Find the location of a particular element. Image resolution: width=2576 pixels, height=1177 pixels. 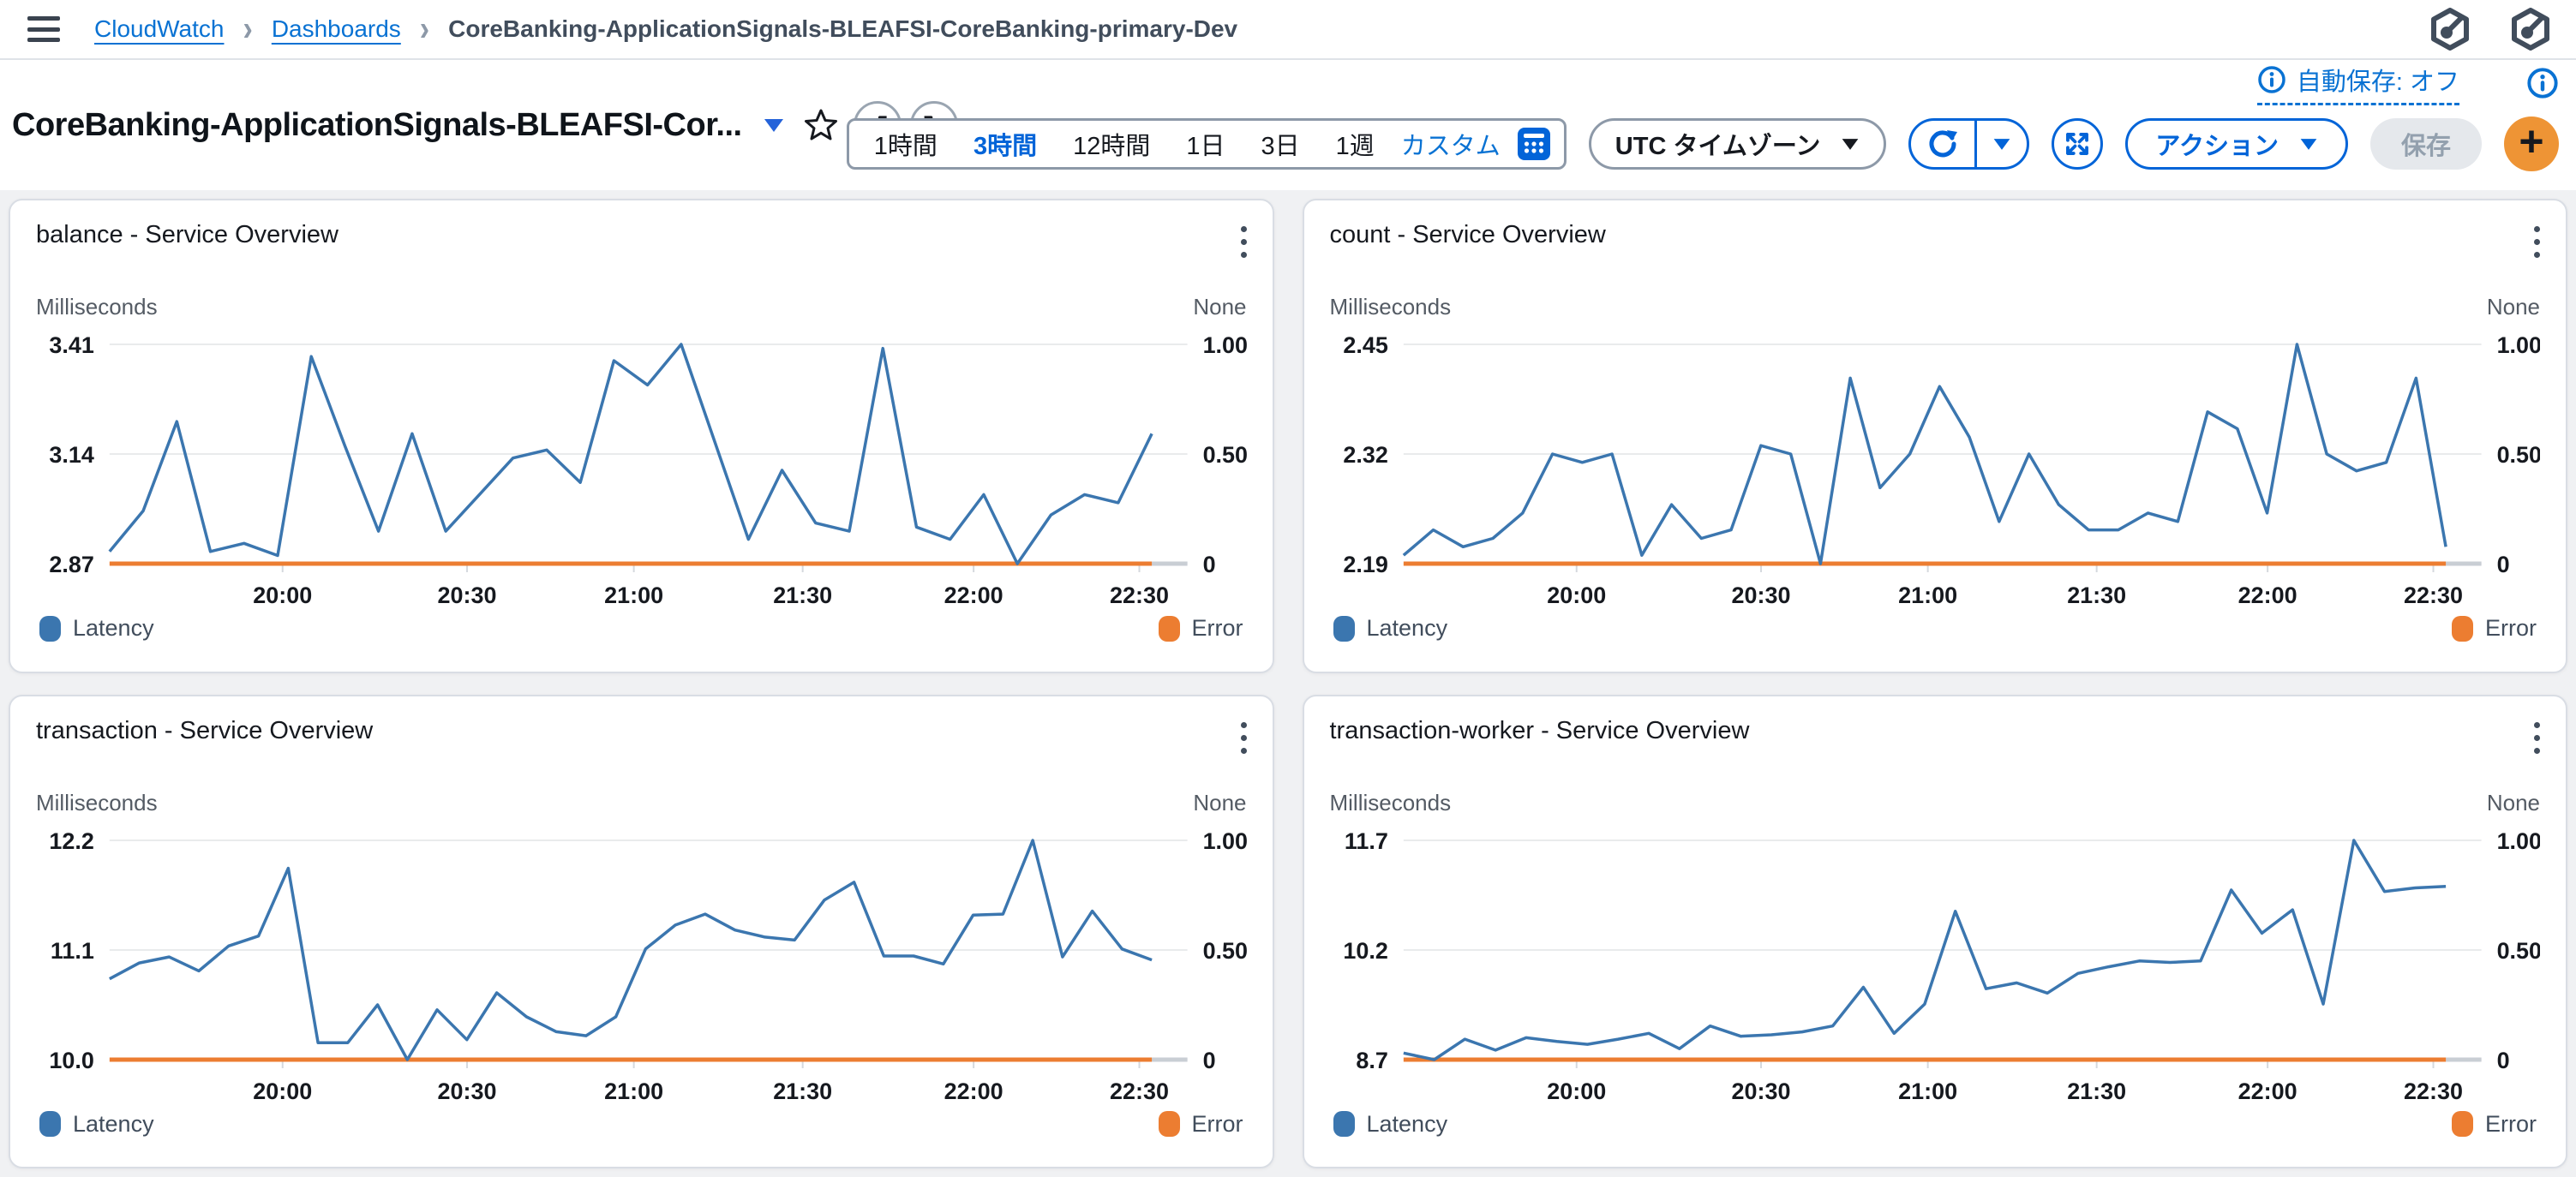

x-tick-label: 22:30 is located at coordinates (1139, 1090).